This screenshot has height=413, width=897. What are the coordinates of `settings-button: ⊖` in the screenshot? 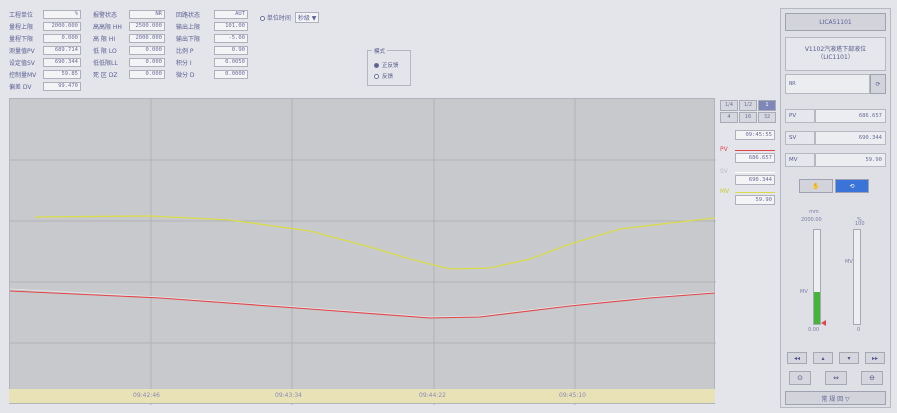 It's located at (872, 378).